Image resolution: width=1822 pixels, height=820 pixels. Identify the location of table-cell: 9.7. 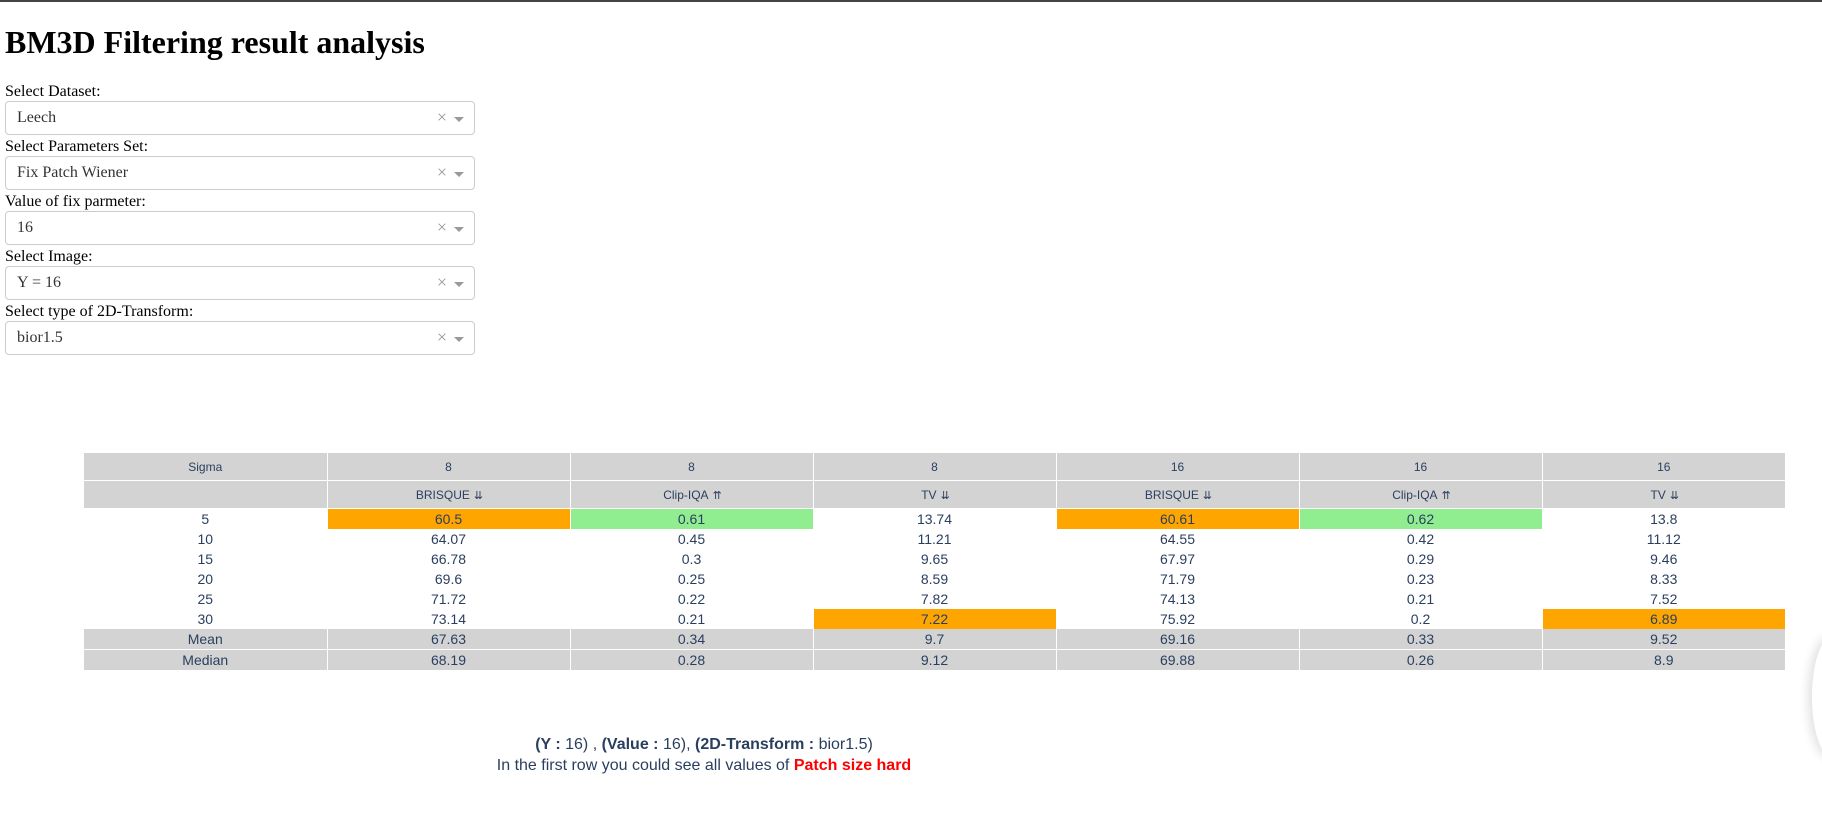
(934, 639).